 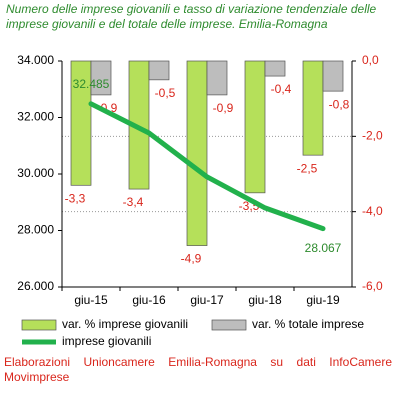 What do you see at coordinates (165, 93) in the screenshot?
I see `value-label: -0,5` at bounding box center [165, 93].